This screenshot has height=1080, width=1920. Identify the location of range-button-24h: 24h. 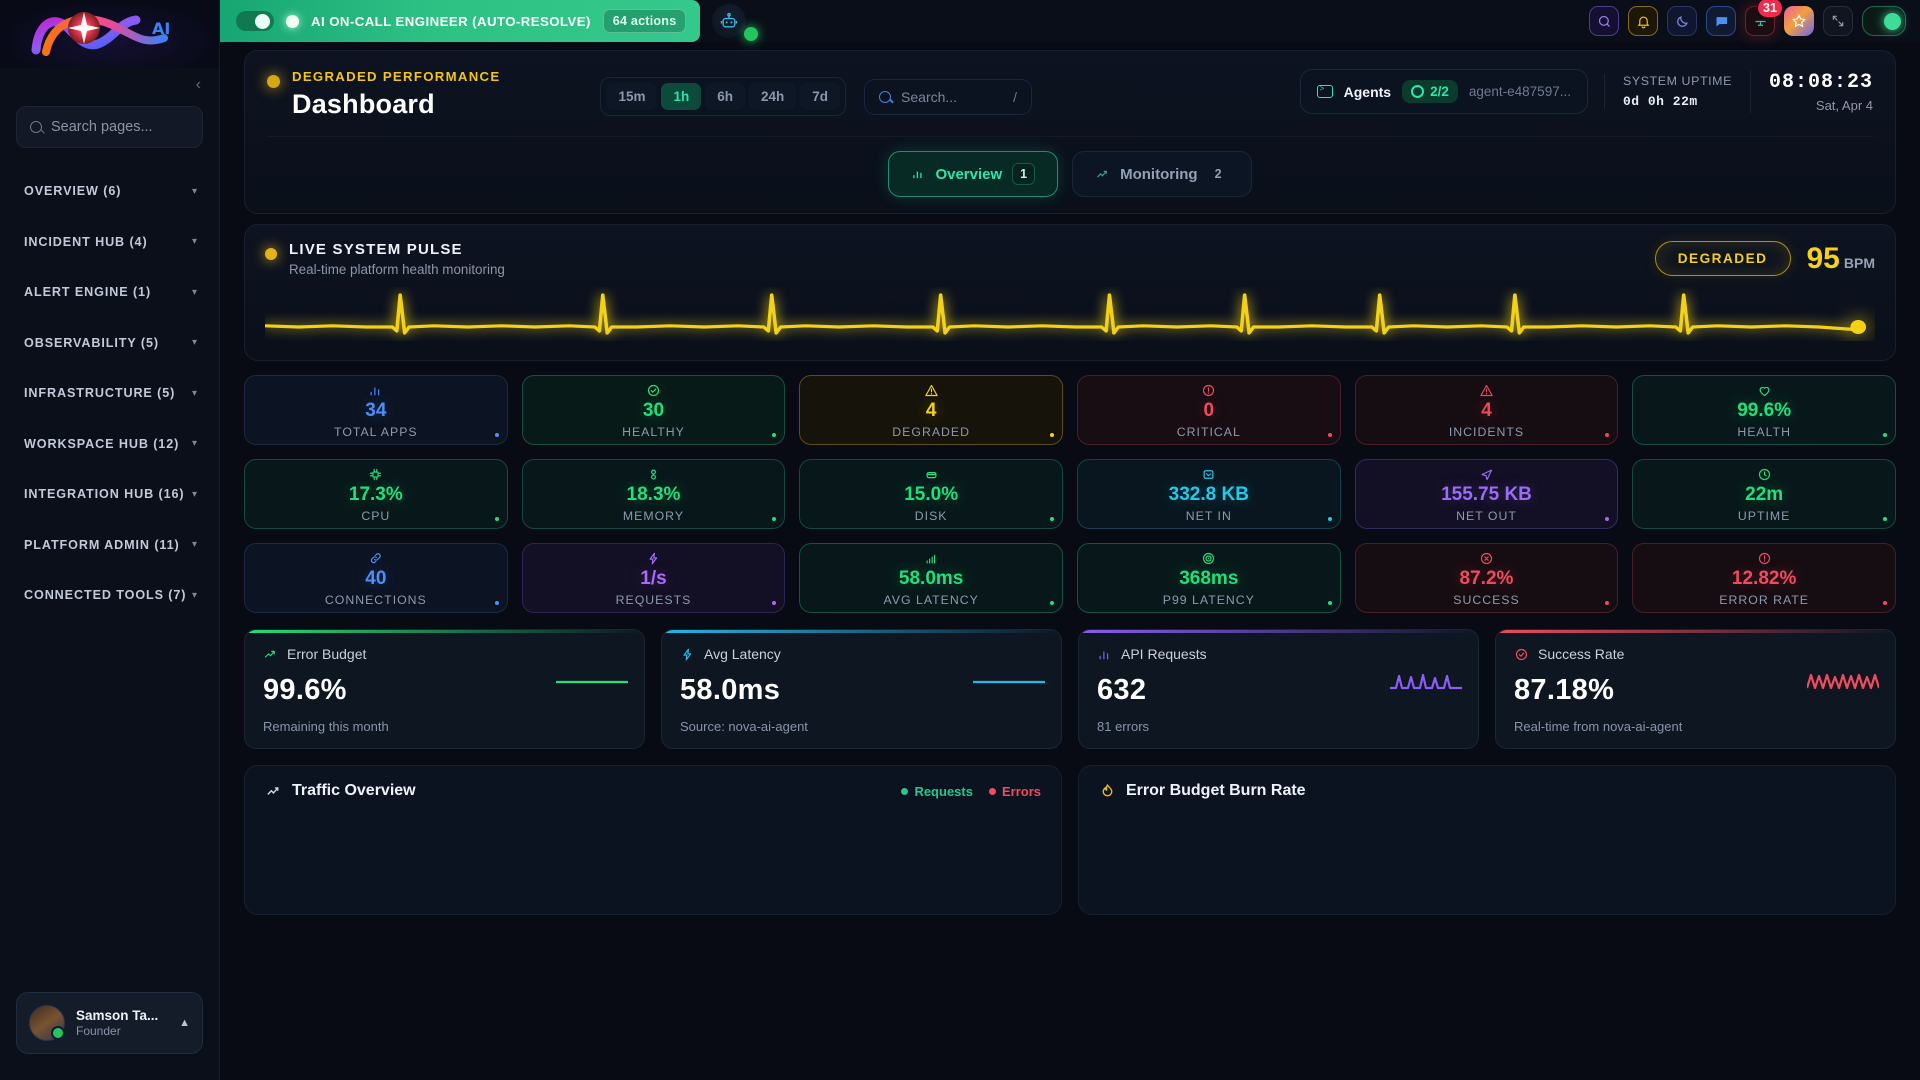
(773, 96).